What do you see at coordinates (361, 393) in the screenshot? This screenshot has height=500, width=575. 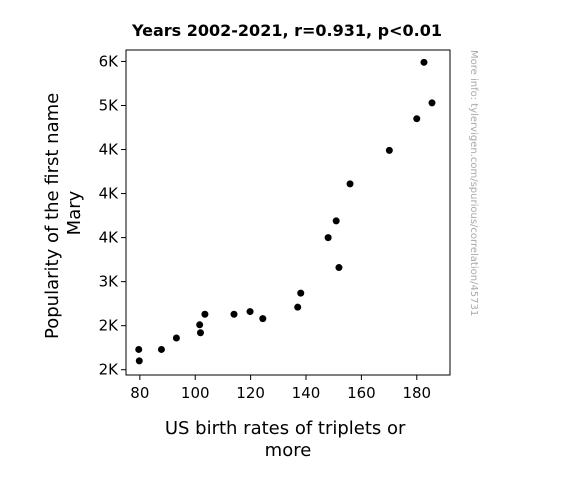 I see `x-tick-label: 160` at bounding box center [361, 393].